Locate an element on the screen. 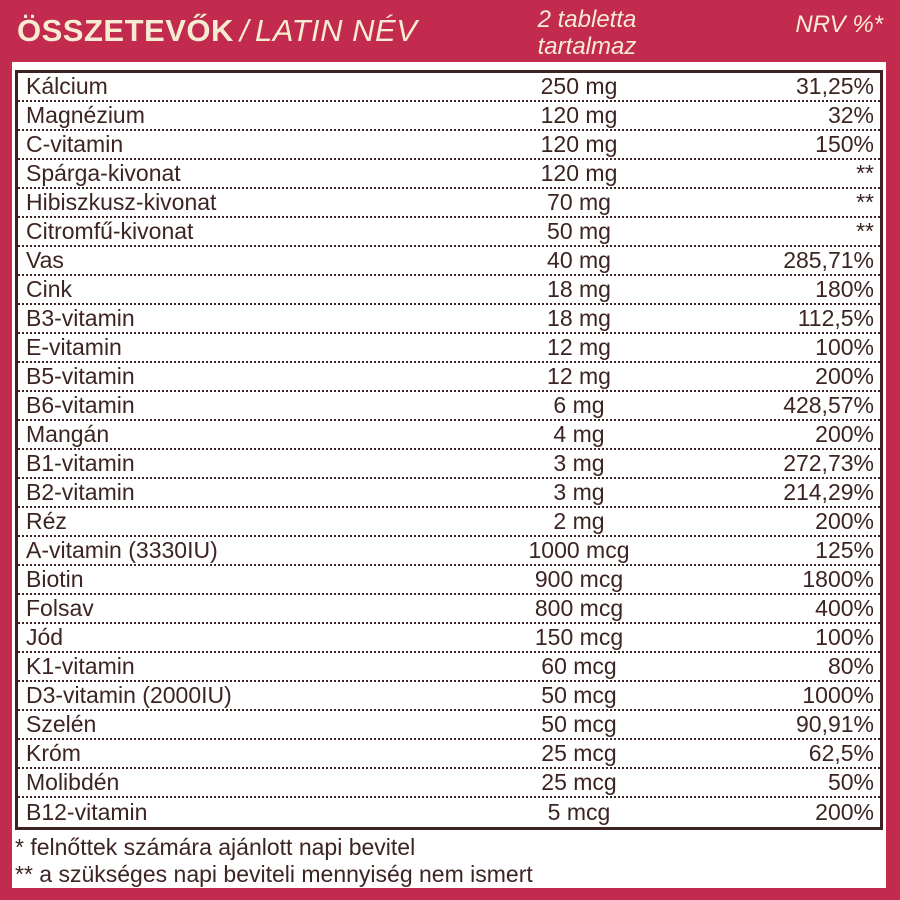 The height and width of the screenshot is (900, 900). ingredient-amount: 900 mcg is located at coordinates (579, 579).